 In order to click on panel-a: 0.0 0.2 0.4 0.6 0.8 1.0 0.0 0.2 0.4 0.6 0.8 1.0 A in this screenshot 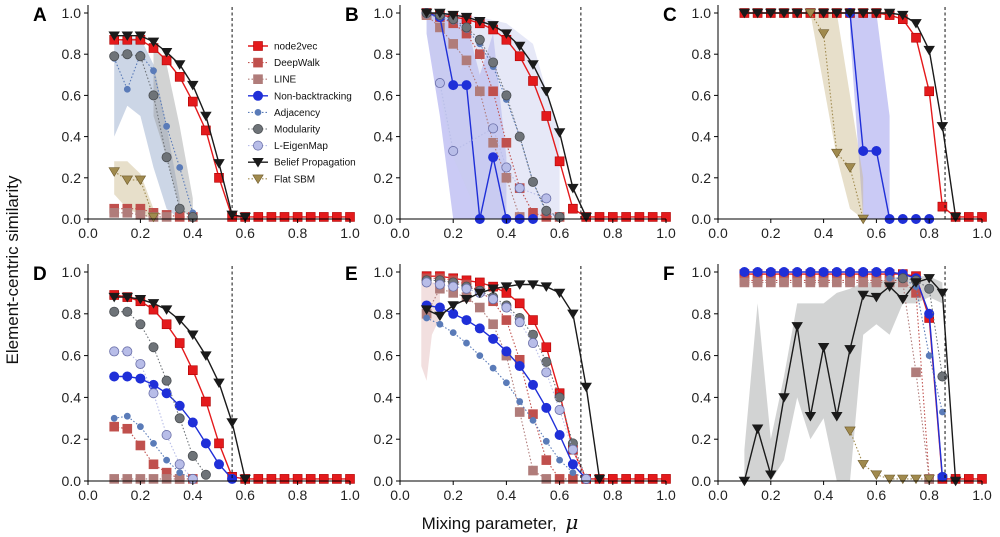, I will do `click(196, 123)`.